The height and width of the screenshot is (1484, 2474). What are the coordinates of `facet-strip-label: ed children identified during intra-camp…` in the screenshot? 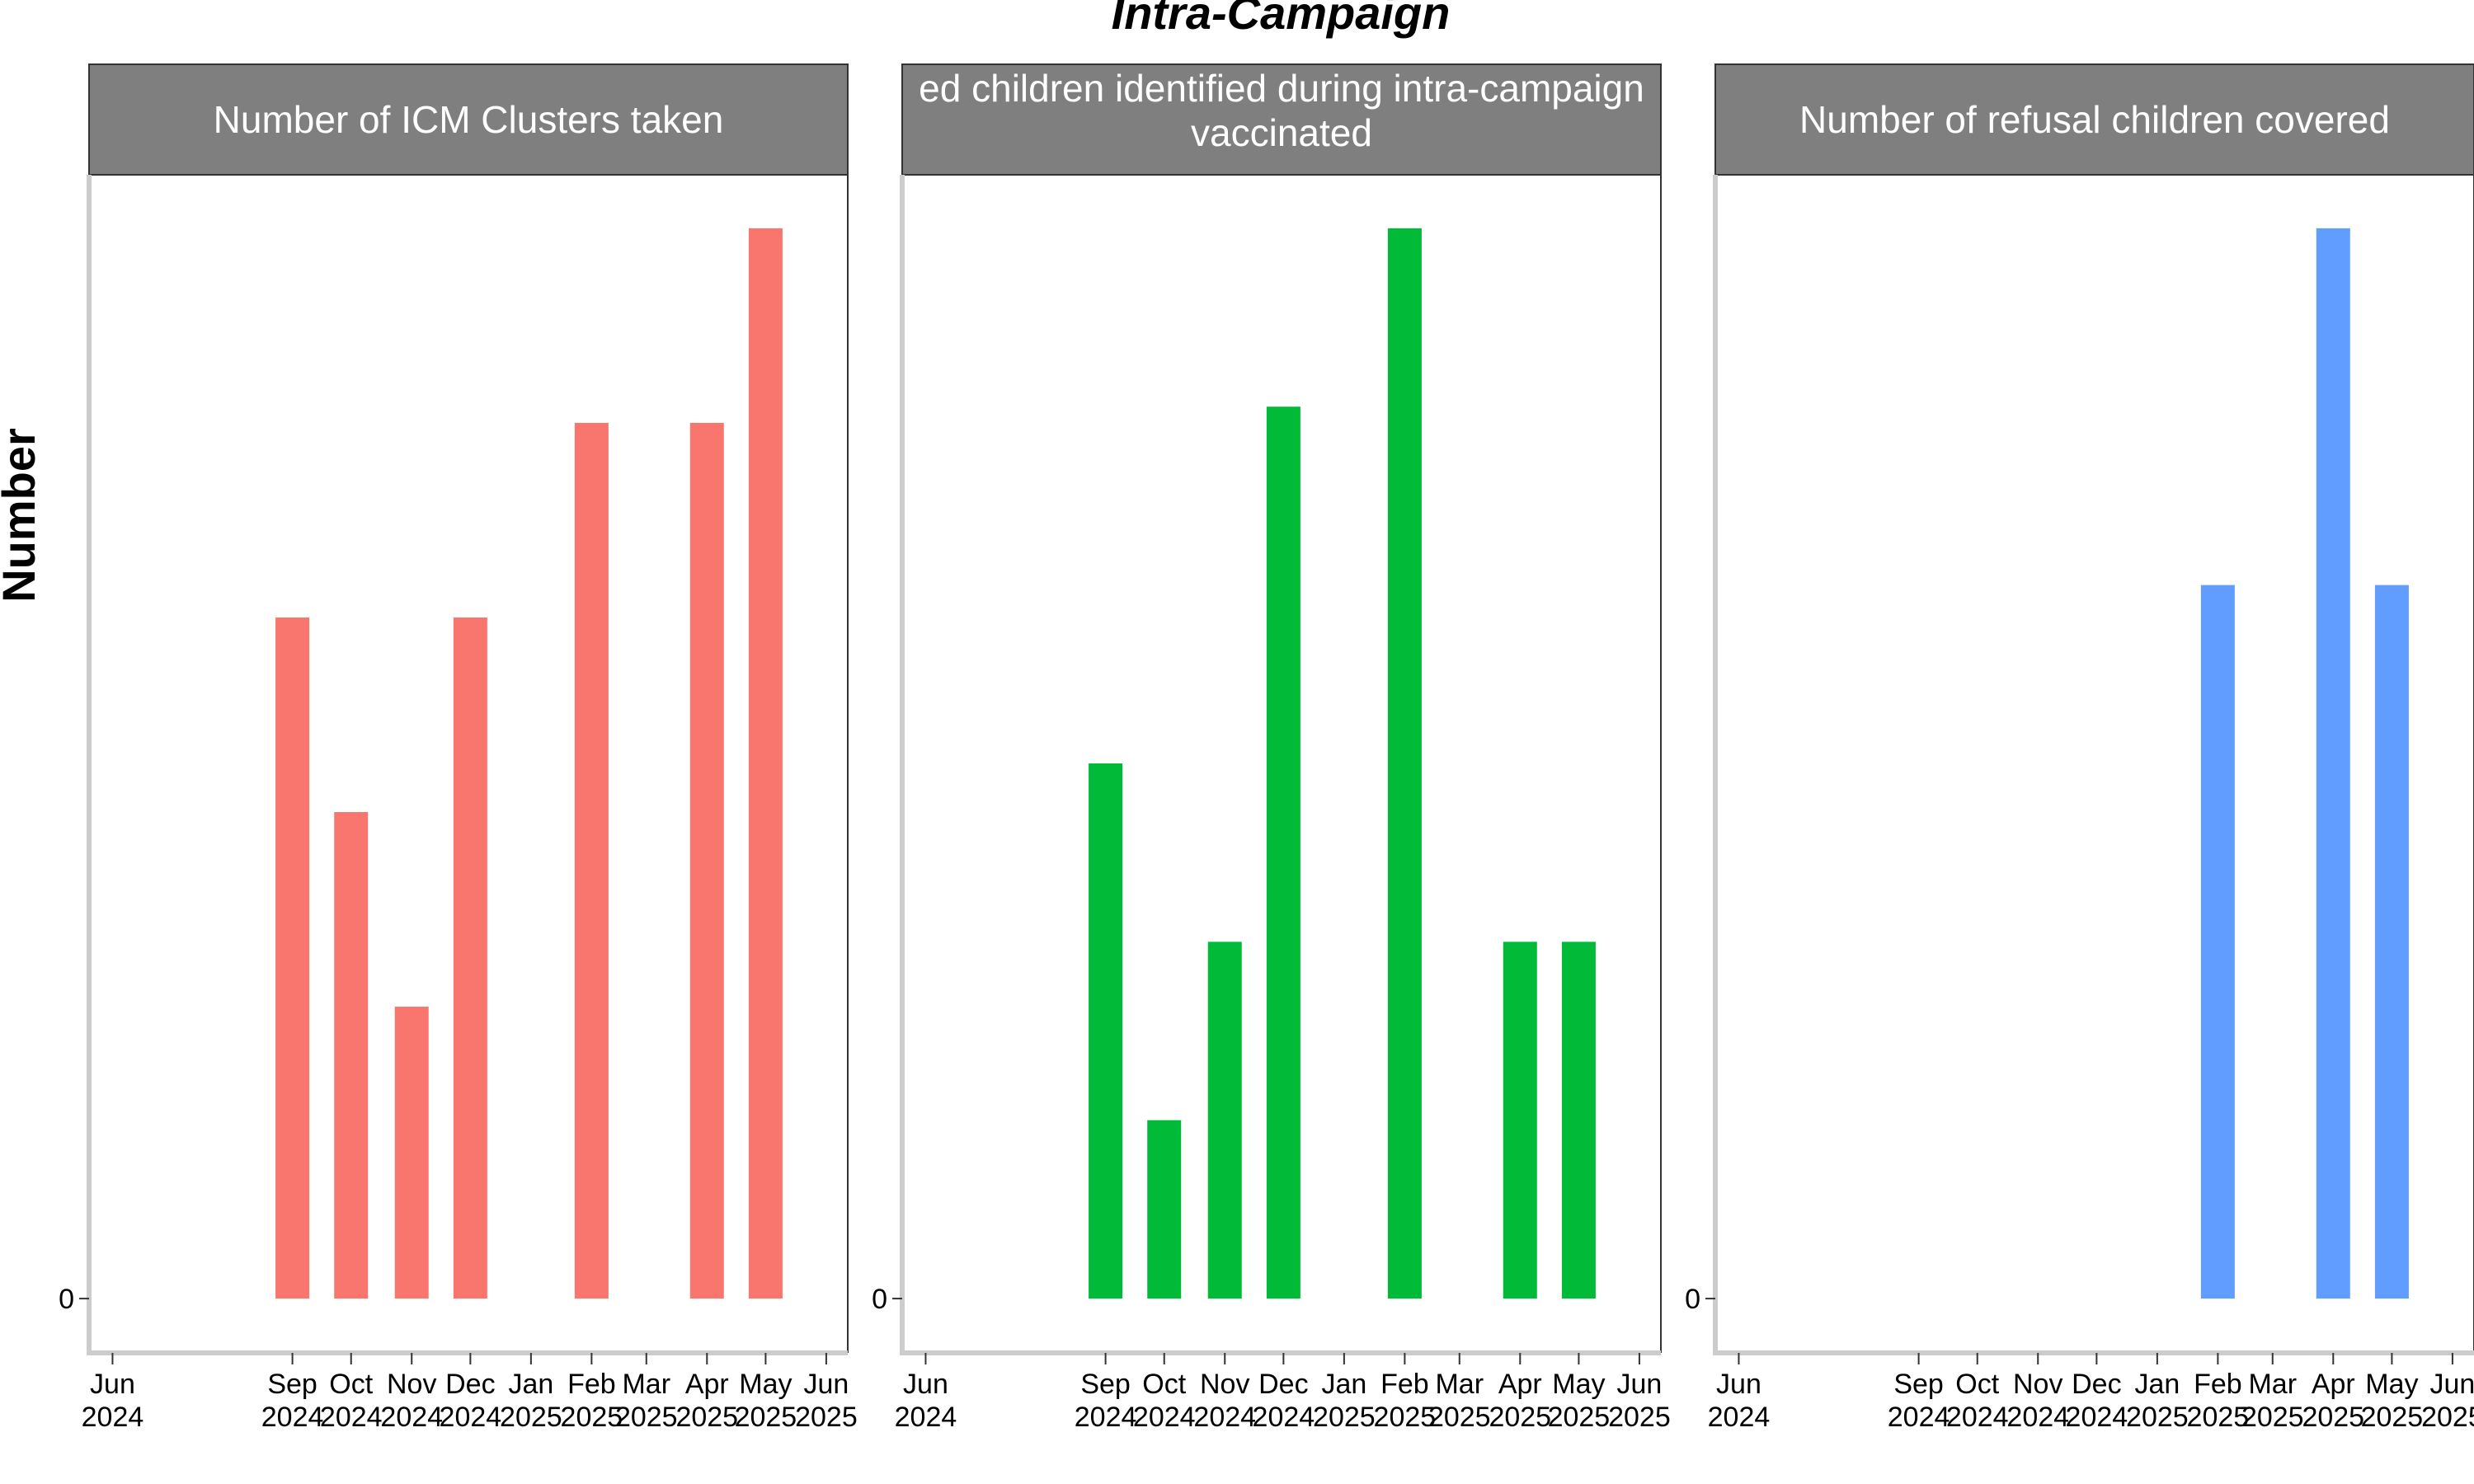 It's located at (1281, 88).